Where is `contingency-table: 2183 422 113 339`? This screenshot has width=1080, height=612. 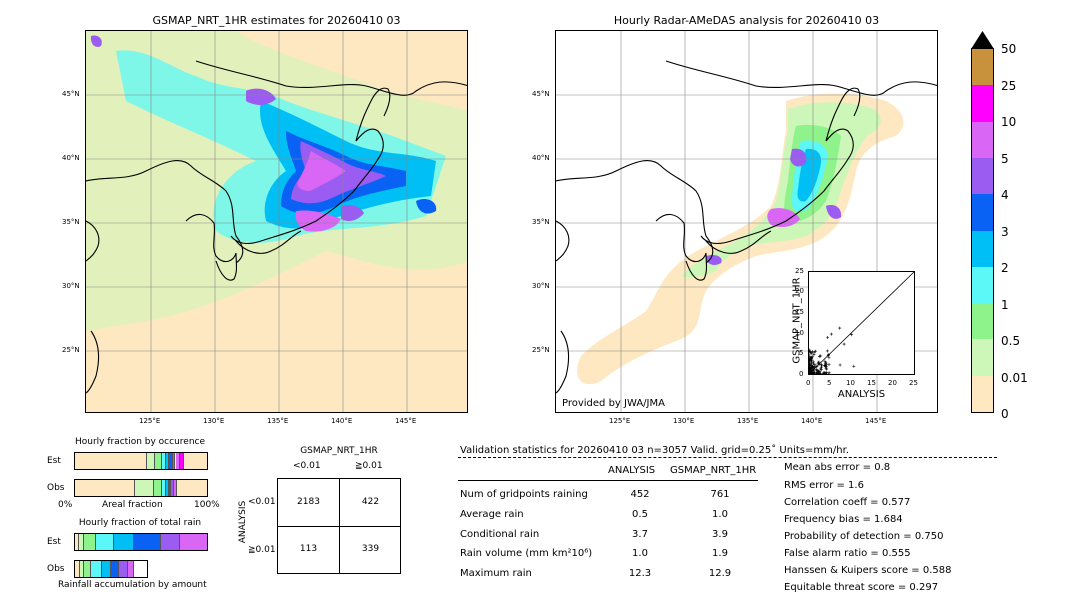
contingency-table: 2183 422 113 339 is located at coordinates (339, 526).